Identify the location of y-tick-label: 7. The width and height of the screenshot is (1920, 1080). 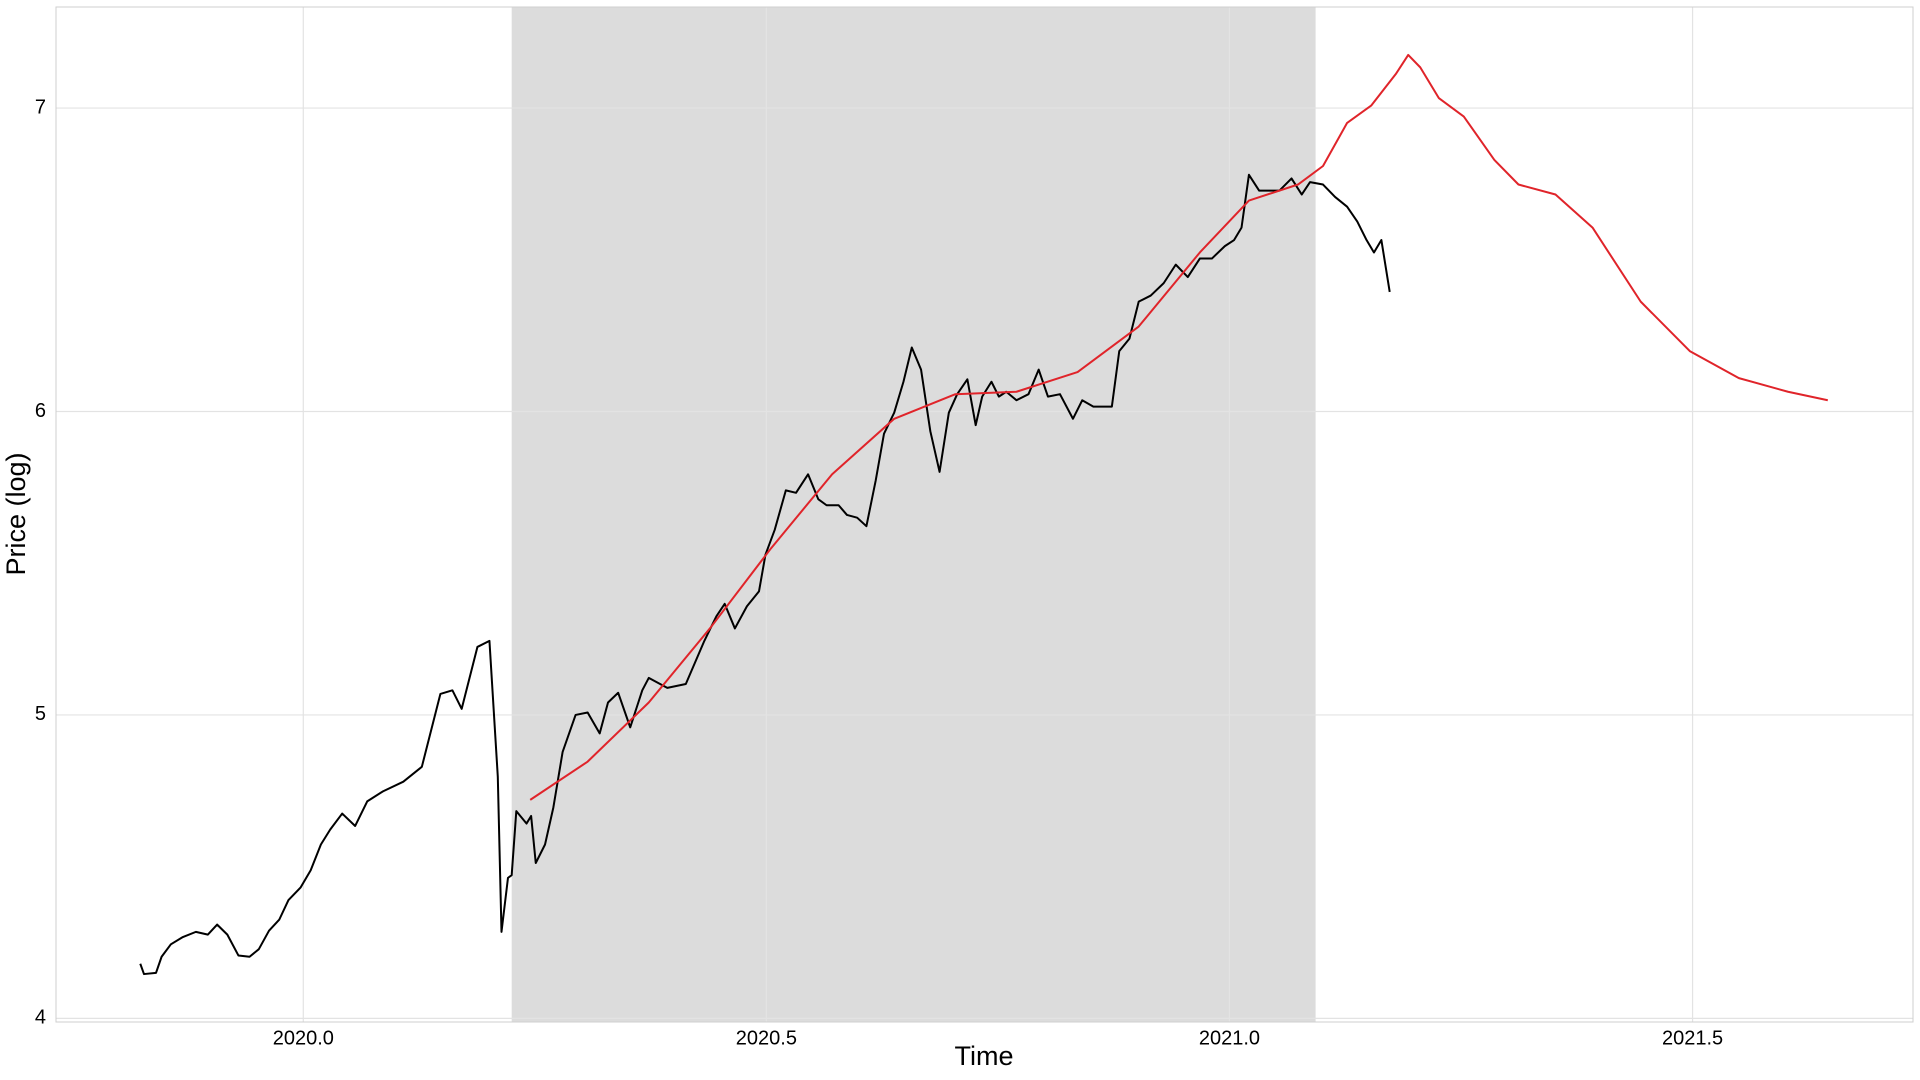
(40, 107).